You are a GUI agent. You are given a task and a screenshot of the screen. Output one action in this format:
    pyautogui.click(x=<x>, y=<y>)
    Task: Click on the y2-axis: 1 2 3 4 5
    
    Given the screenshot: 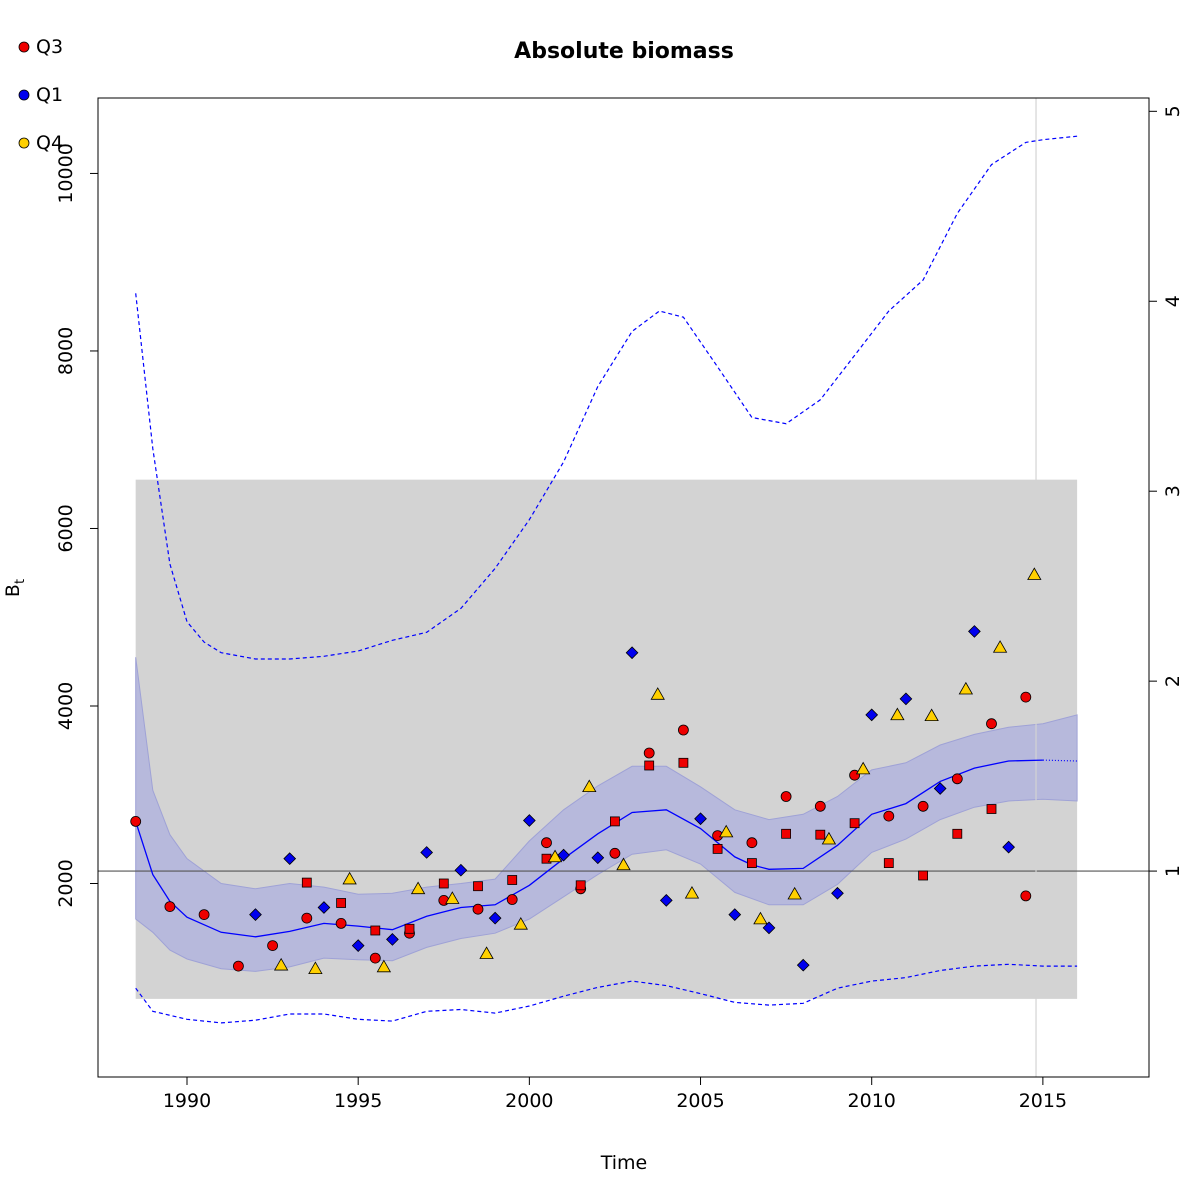 What is the action you would take?
    pyautogui.click(x=1166, y=491)
    